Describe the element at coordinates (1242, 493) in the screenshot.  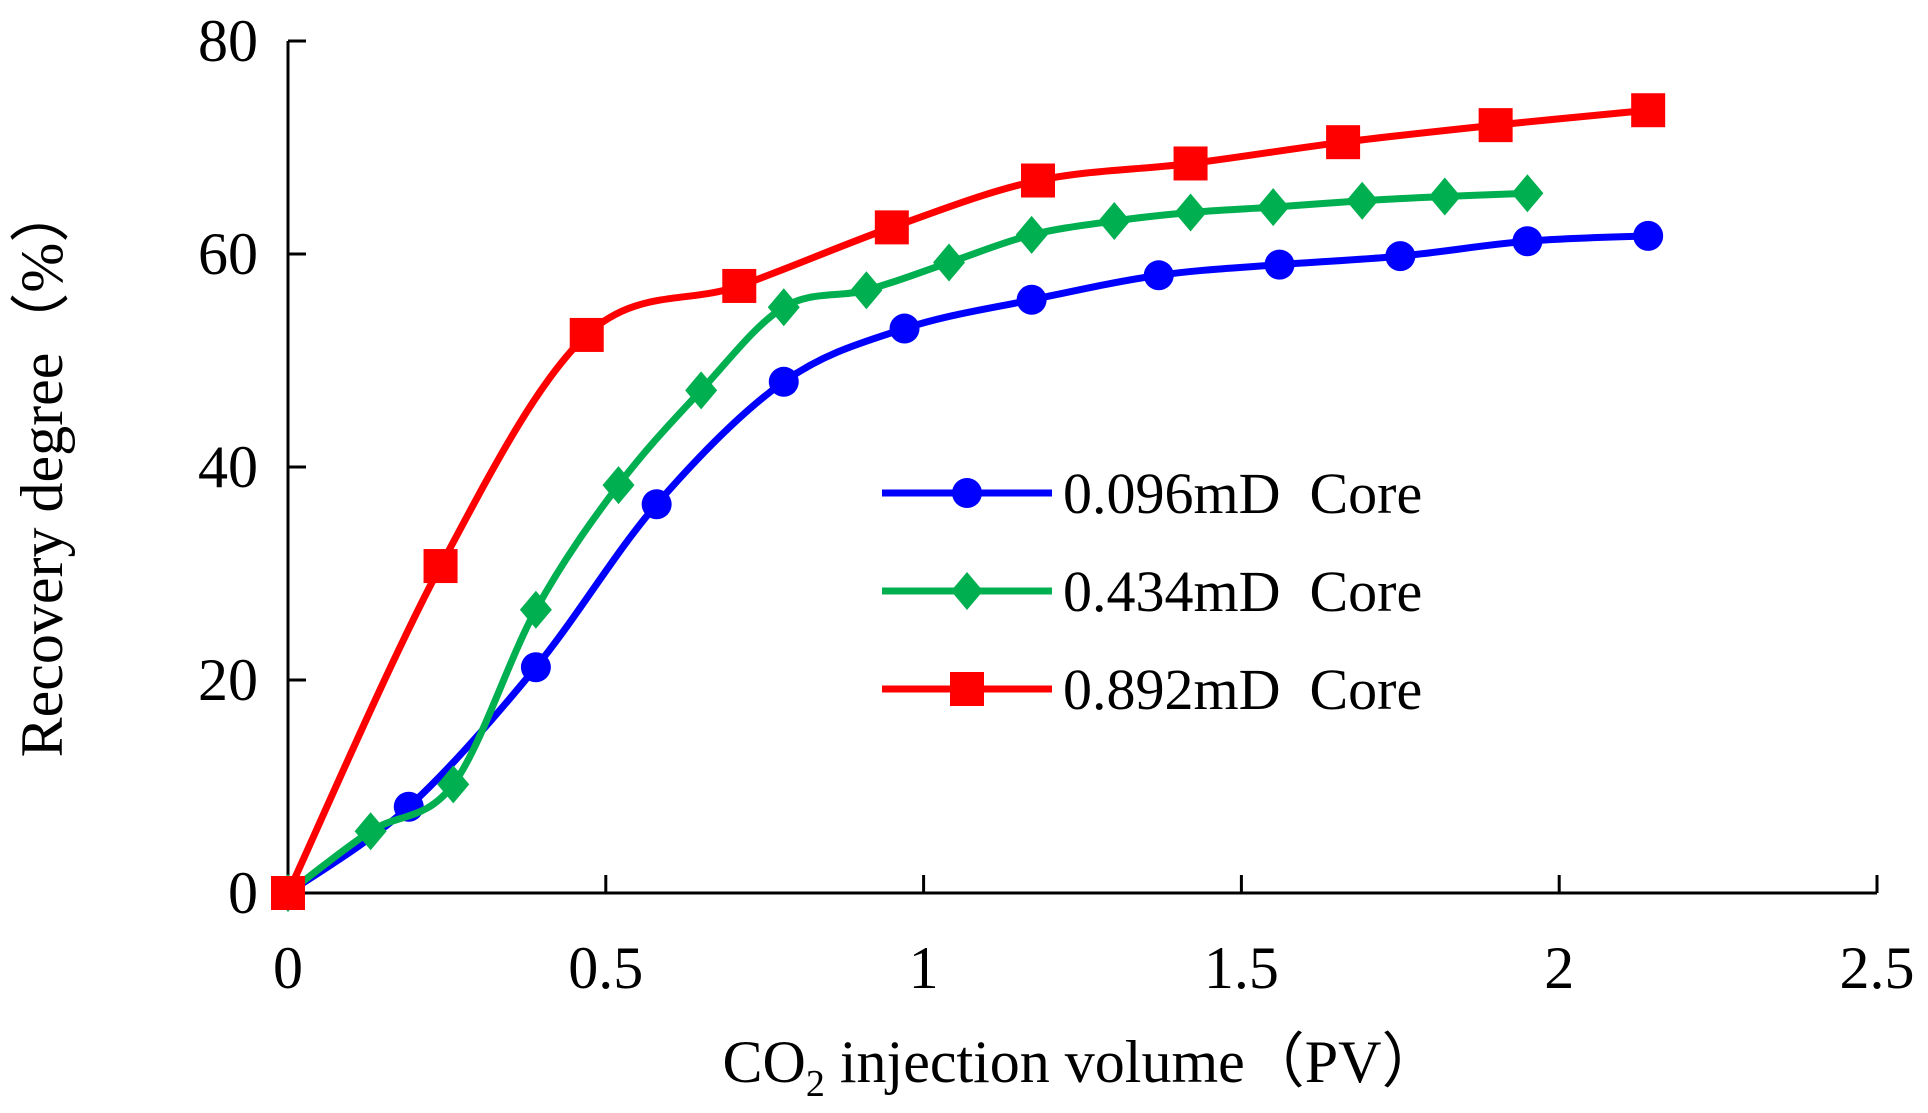
I see `legend-label: 0.096mD Core` at that location.